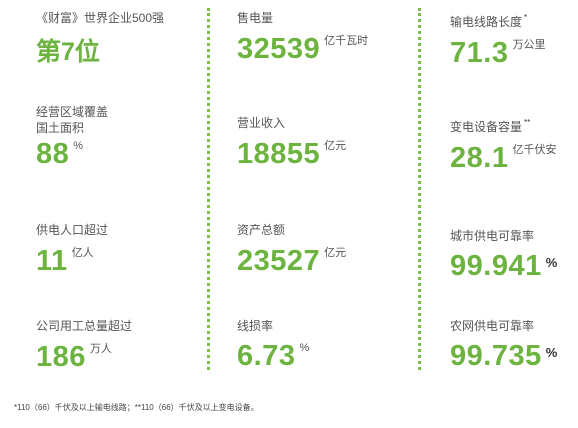  I want to click on stat-total-assets: 资产总额 23527 亿元, so click(322, 250).